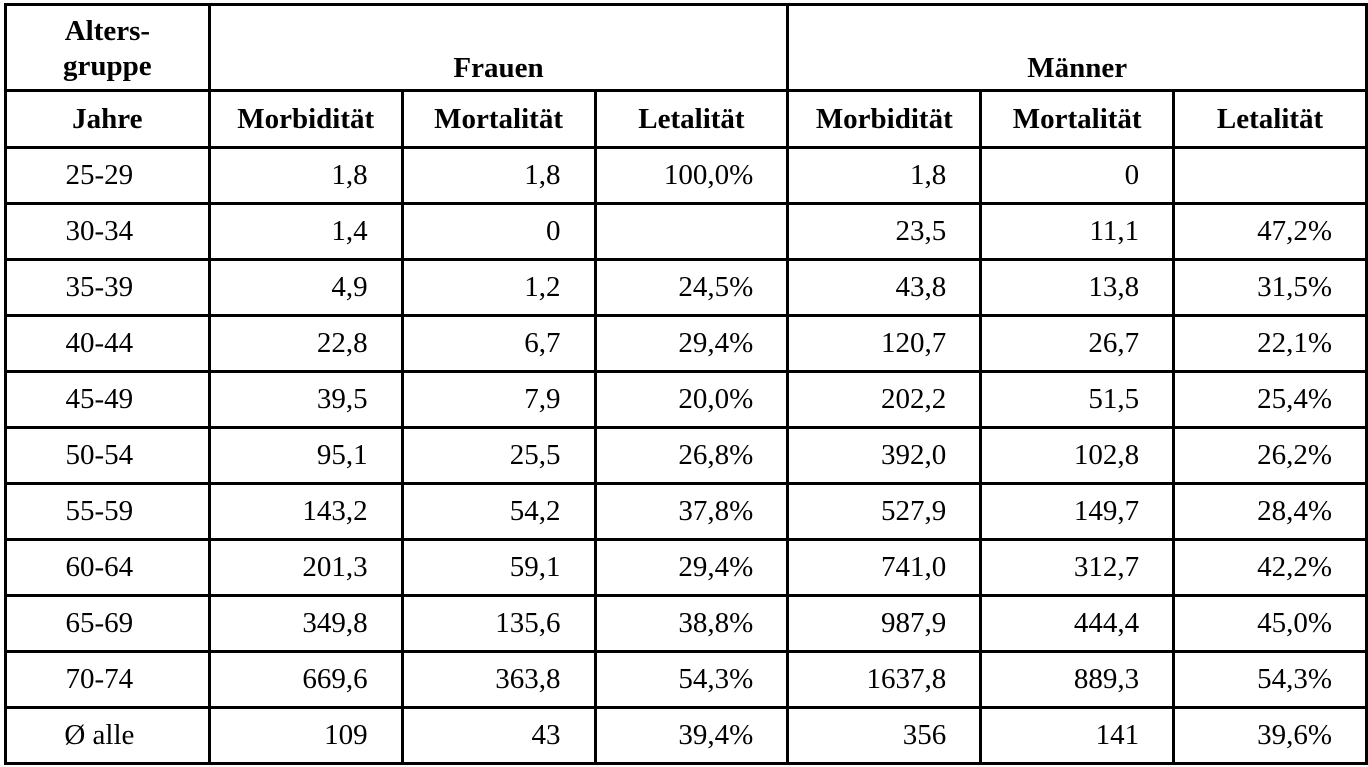  What do you see at coordinates (1270, 567) in the screenshot?
I see `men-lethality-cell: 42,2%` at bounding box center [1270, 567].